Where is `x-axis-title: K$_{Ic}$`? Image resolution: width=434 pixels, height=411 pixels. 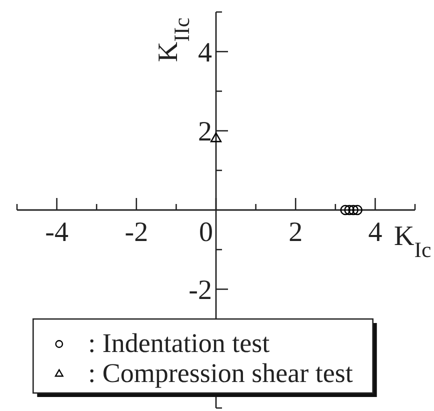
x-axis-title: K$_{Ic}$ is located at coordinates (413, 241).